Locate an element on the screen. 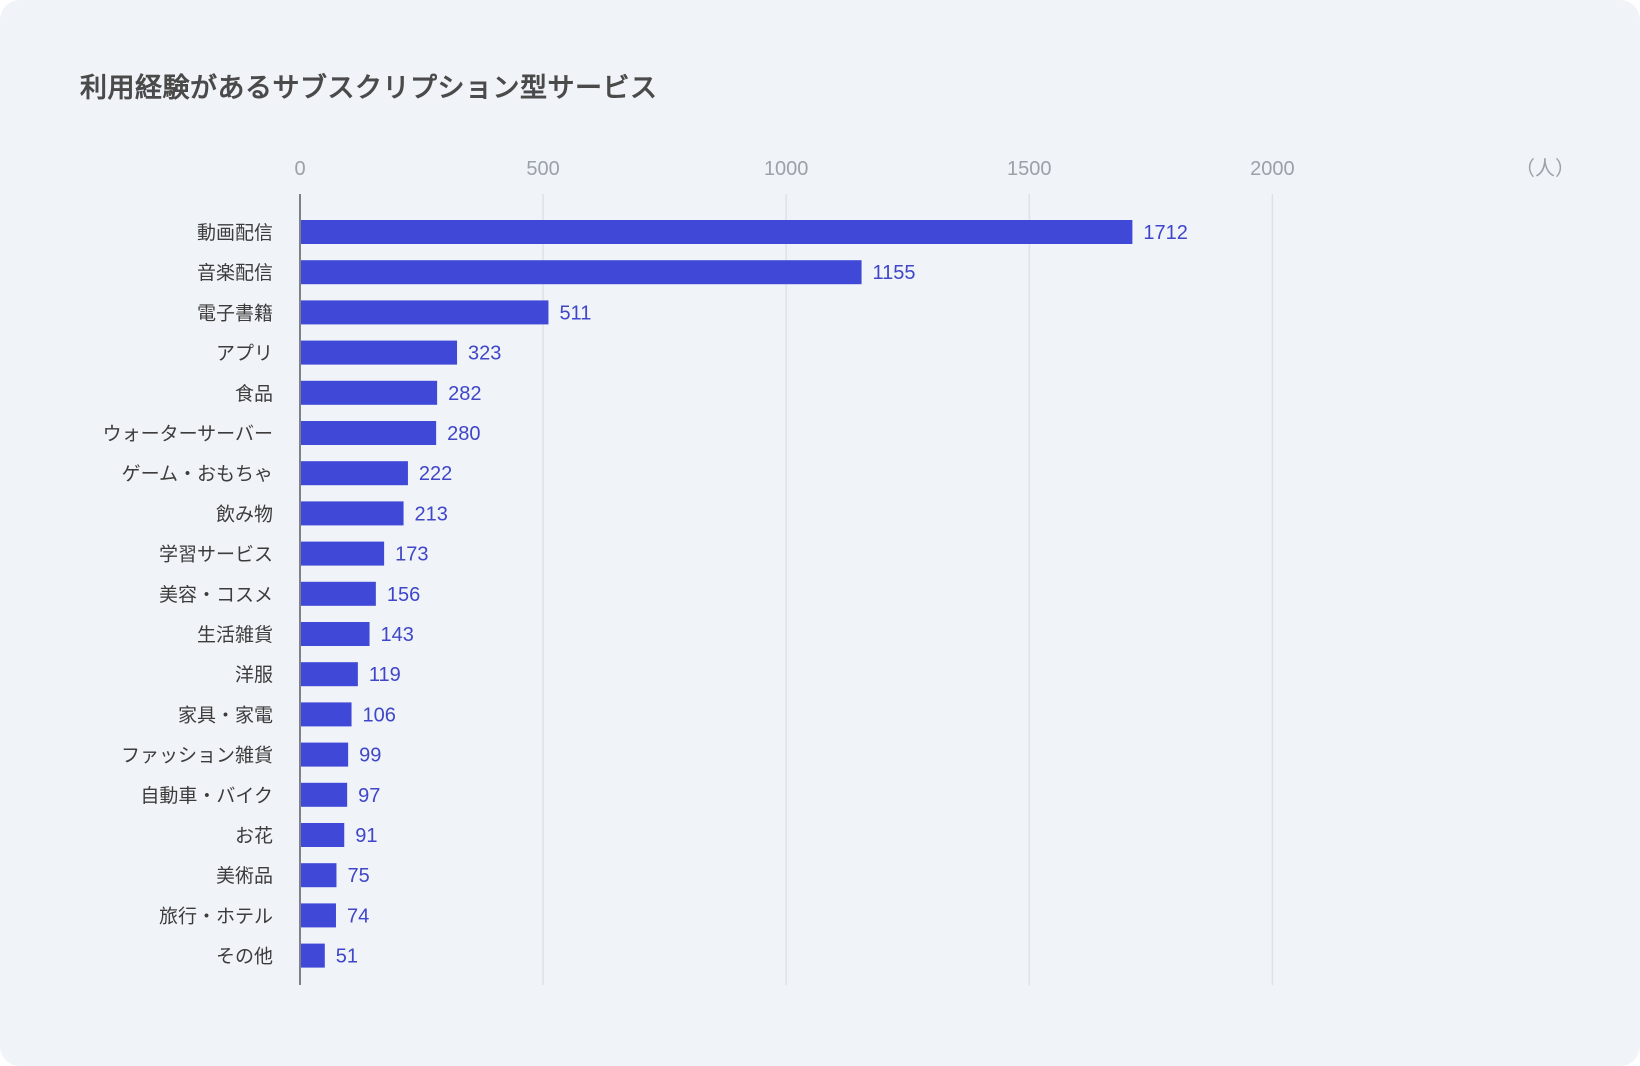 The width and height of the screenshot is (1640, 1066). category-label-16: 美術品 is located at coordinates (244, 876).